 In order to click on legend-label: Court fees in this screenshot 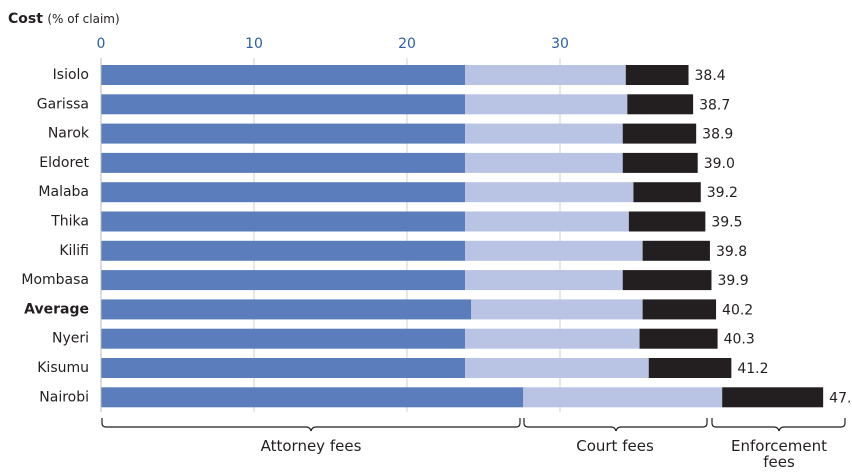, I will do `click(615, 446)`.